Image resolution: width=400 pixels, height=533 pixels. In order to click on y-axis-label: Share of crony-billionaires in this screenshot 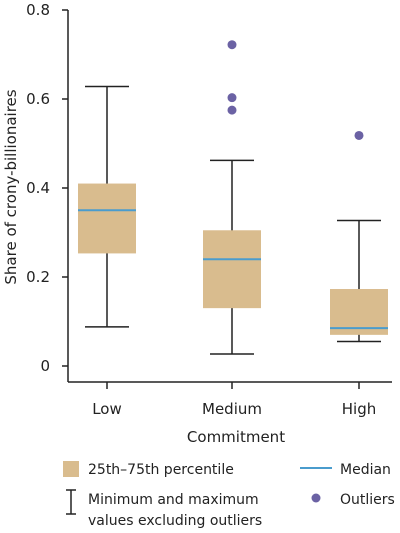, I will do `click(11, 186)`.